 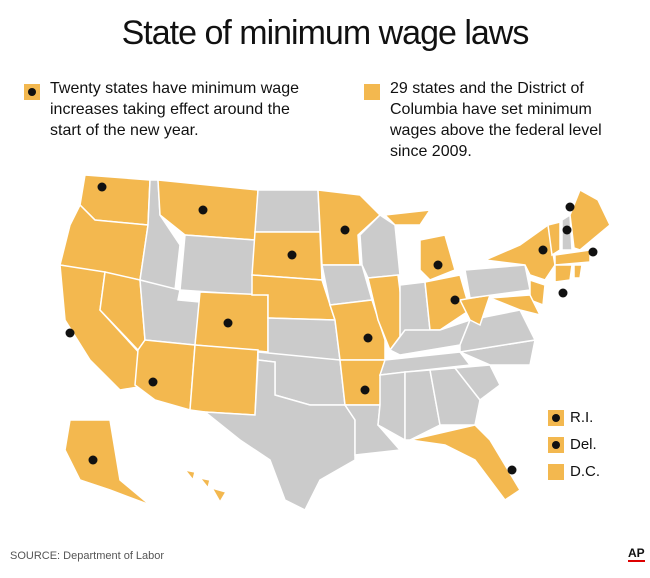 I want to click on logo: AP, so click(x=636, y=554).